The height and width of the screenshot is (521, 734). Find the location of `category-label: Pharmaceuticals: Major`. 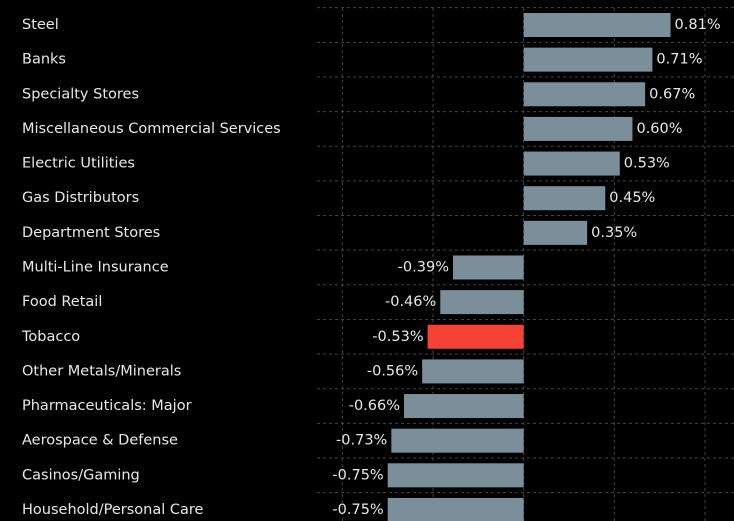

category-label: Pharmaceuticals: Major is located at coordinates (107, 406).